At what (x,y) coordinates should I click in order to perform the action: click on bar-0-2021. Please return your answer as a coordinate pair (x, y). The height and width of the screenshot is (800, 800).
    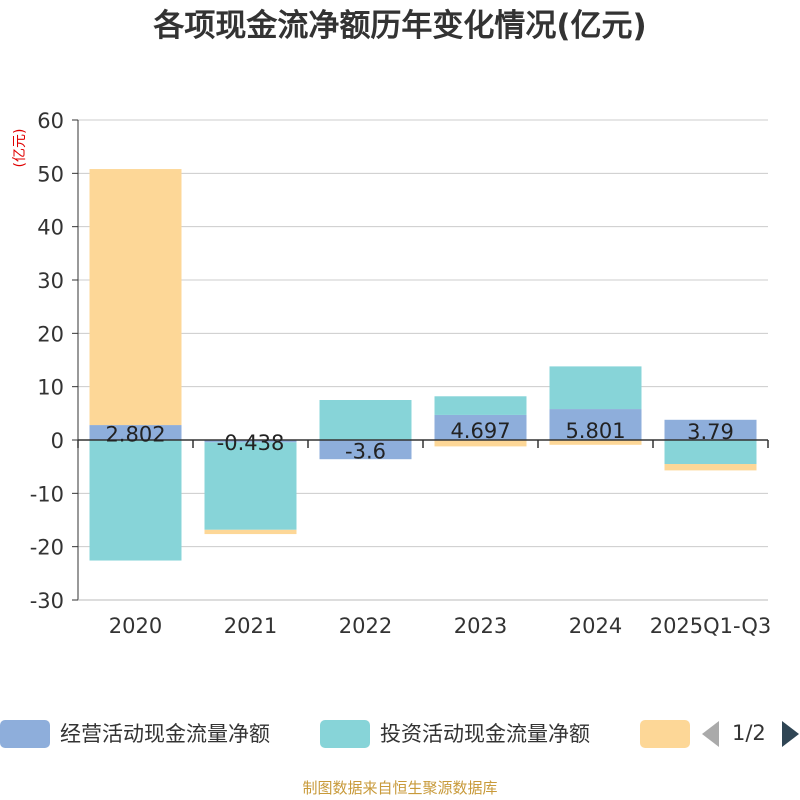
    Looking at the image, I should click on (250, 441).